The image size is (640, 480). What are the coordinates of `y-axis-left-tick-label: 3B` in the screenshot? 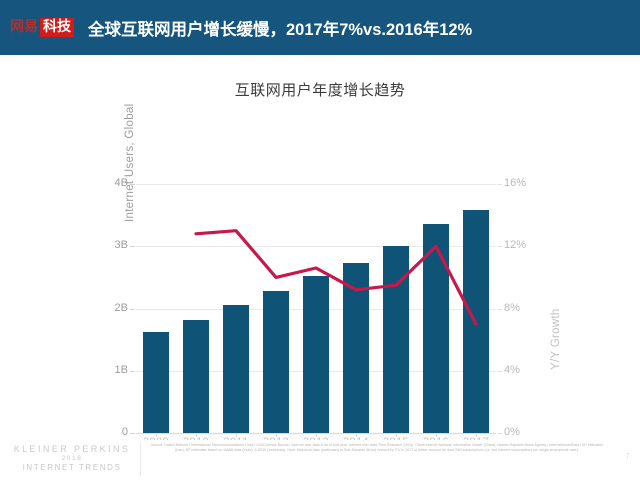 It's located at (121, 245).